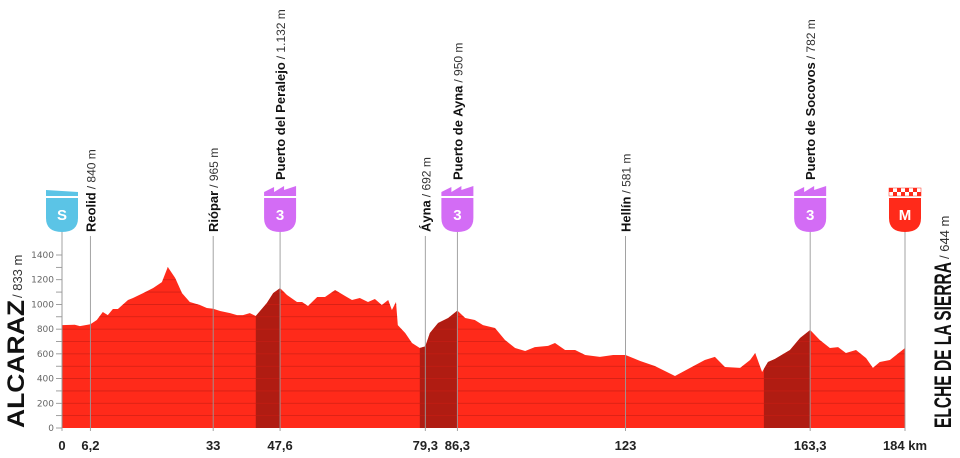 The height and width of the screenshot is (458, 960). Describe the element at coordinates (425, 215) in the screenshot. I see `waypoint-name: Áyna` at that location.